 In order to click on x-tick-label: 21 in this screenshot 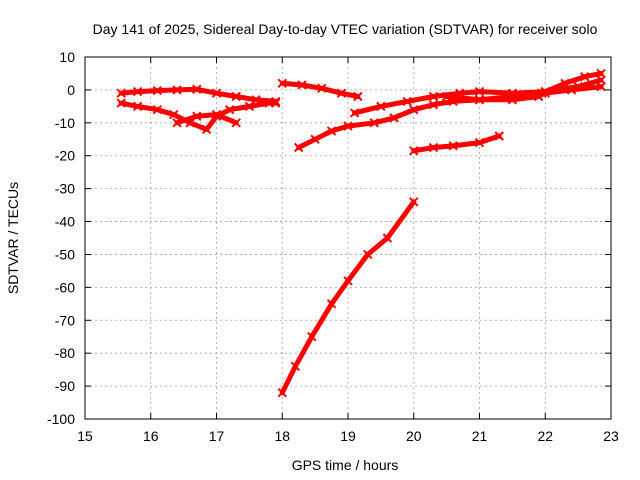, I will do `click(480, 436)`.